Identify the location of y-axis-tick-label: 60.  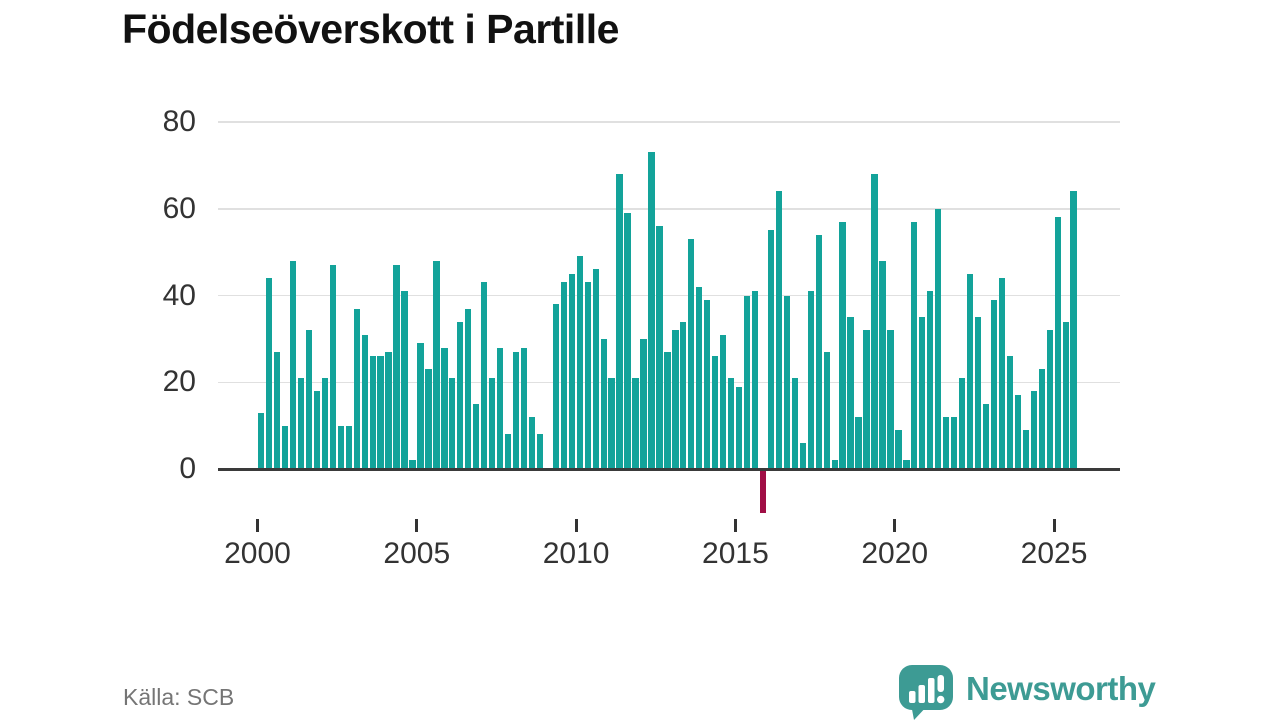
(179, 208).